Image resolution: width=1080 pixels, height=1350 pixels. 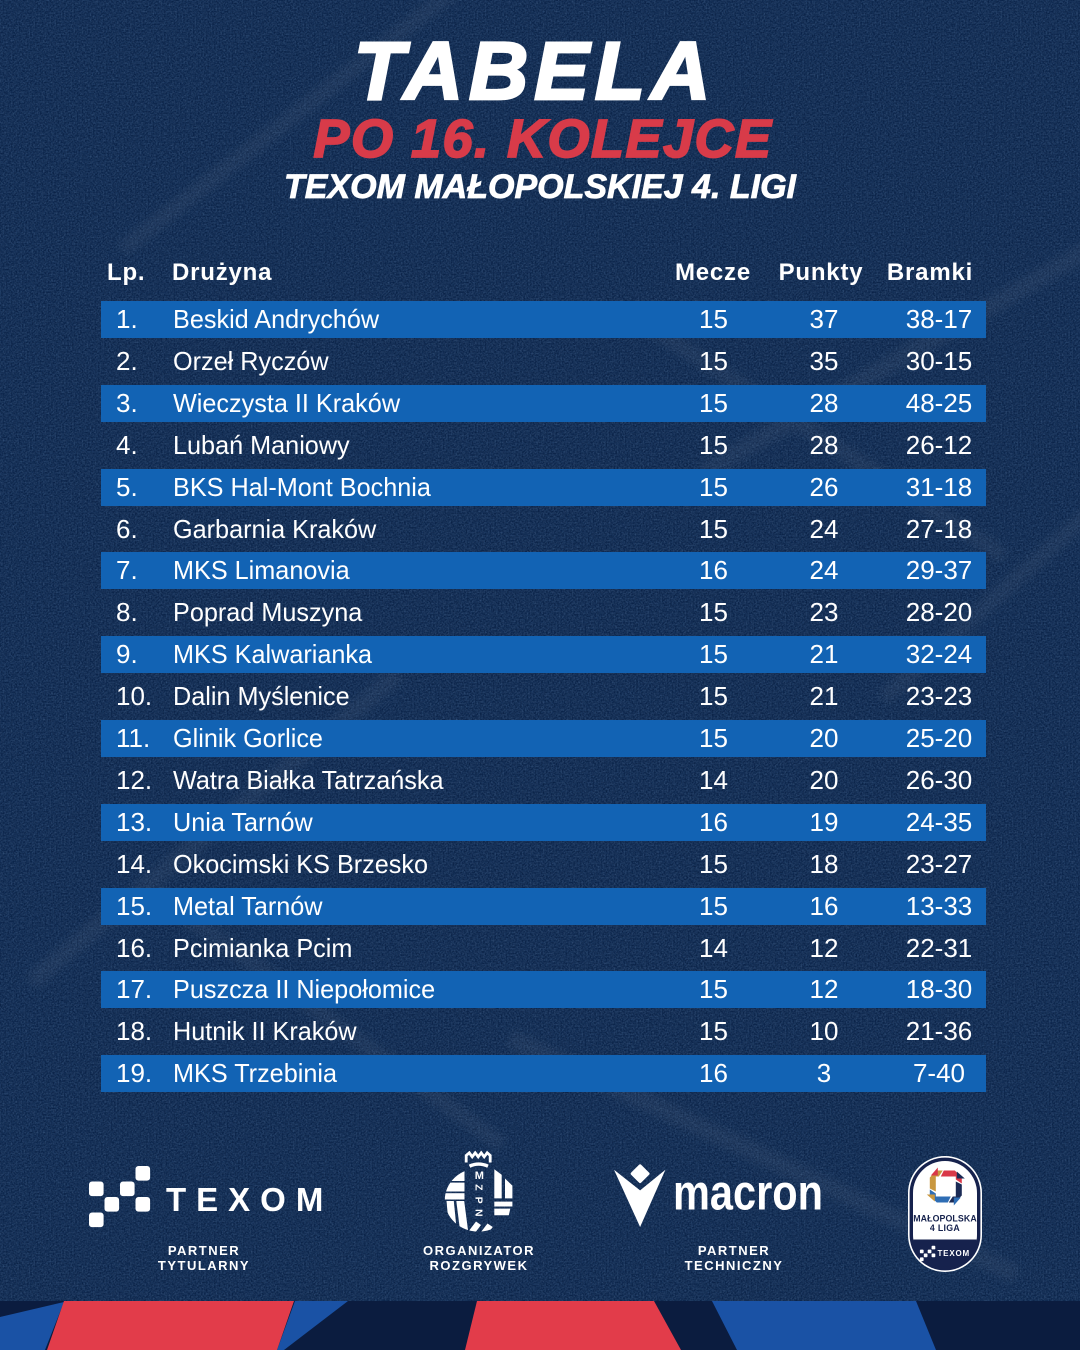 What do you see at coordinates (748, 1193) in the screenshot?
I see `svg-text: macron` at bounding box center [748, 1193].